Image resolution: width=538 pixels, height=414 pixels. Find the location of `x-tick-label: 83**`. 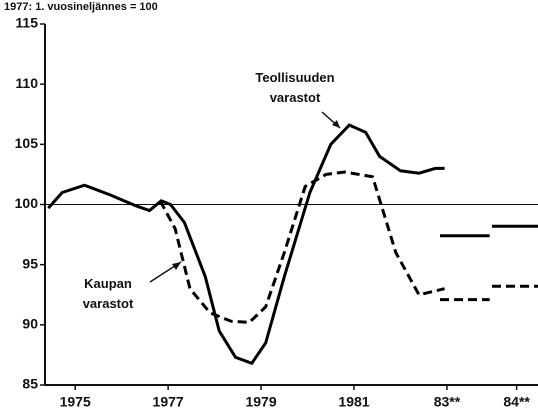

x-tick-label: 83** is located at coordinates (447, 402).